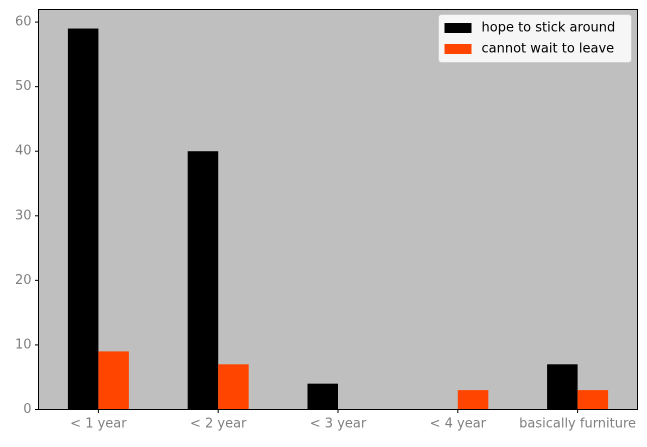 The width and height of the screenshot is (647, 447). I want to click on x-tick-label: < 3 year, so click(338, 424).